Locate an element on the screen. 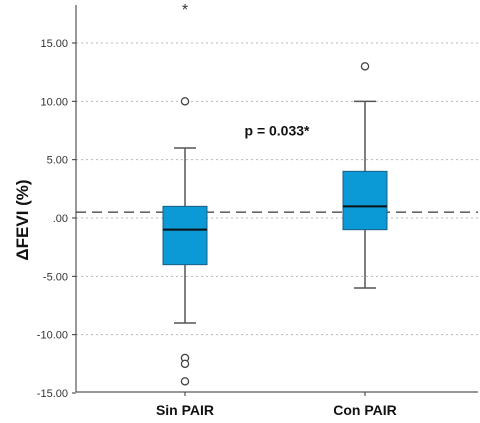  y-tick-label: -10.00 is located at coordinates (52, 336).